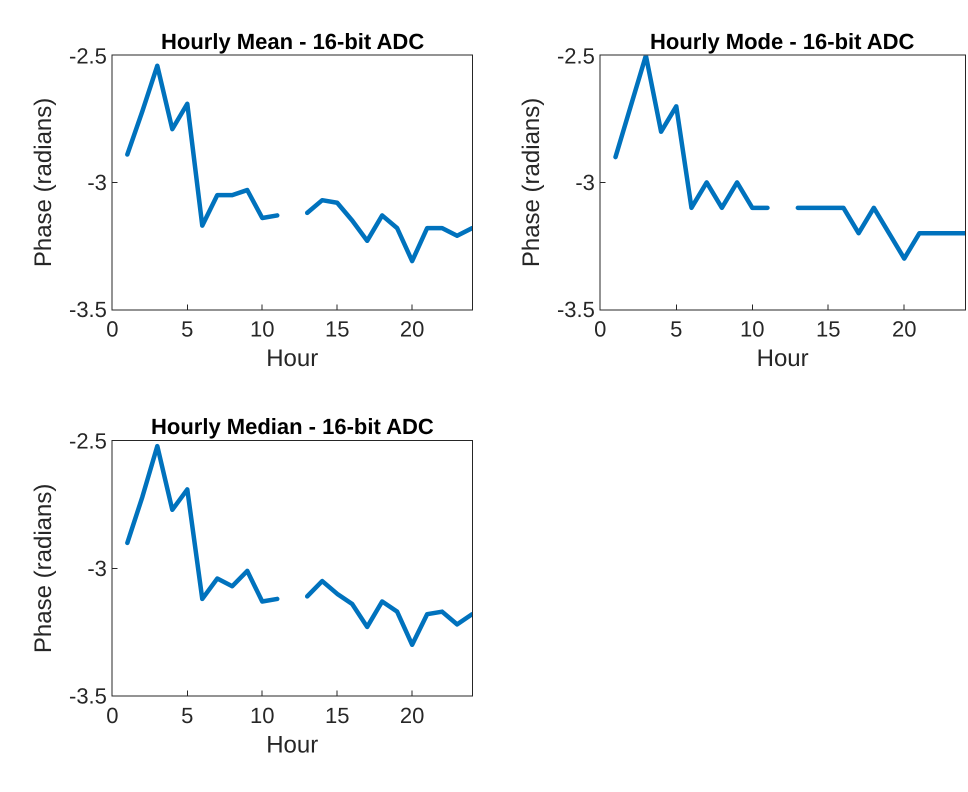  I want to click on chart-title: Hourly Mode - 16-bit ADC, so click(782, 41).